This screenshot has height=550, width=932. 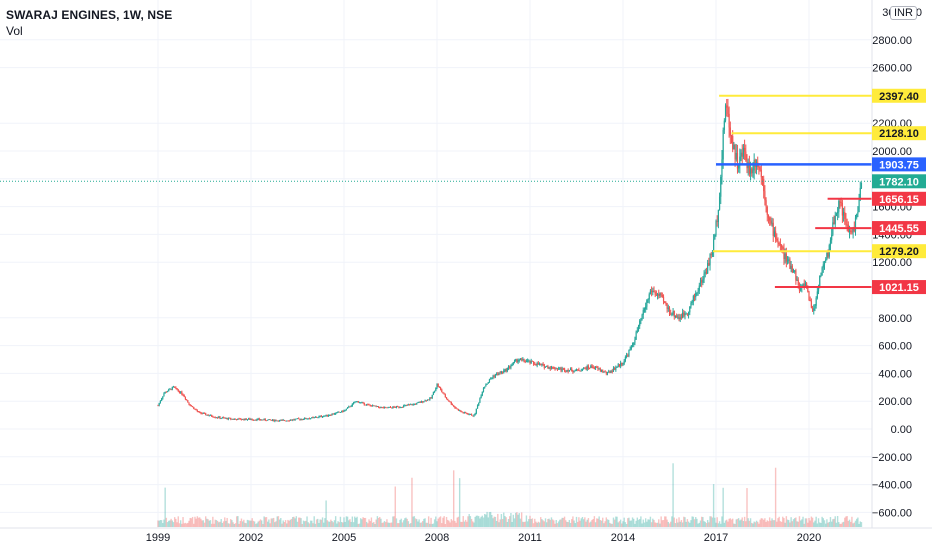 I want to click on x-tick-label: 2002, so click(x=251, y=538).